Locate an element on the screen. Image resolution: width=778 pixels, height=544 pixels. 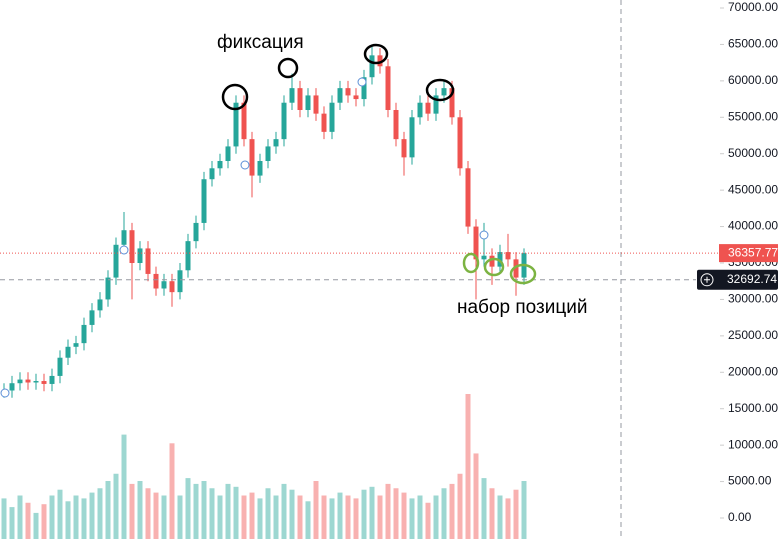
y-tick-label: 25000.00 is located at coordinates (753, 335).